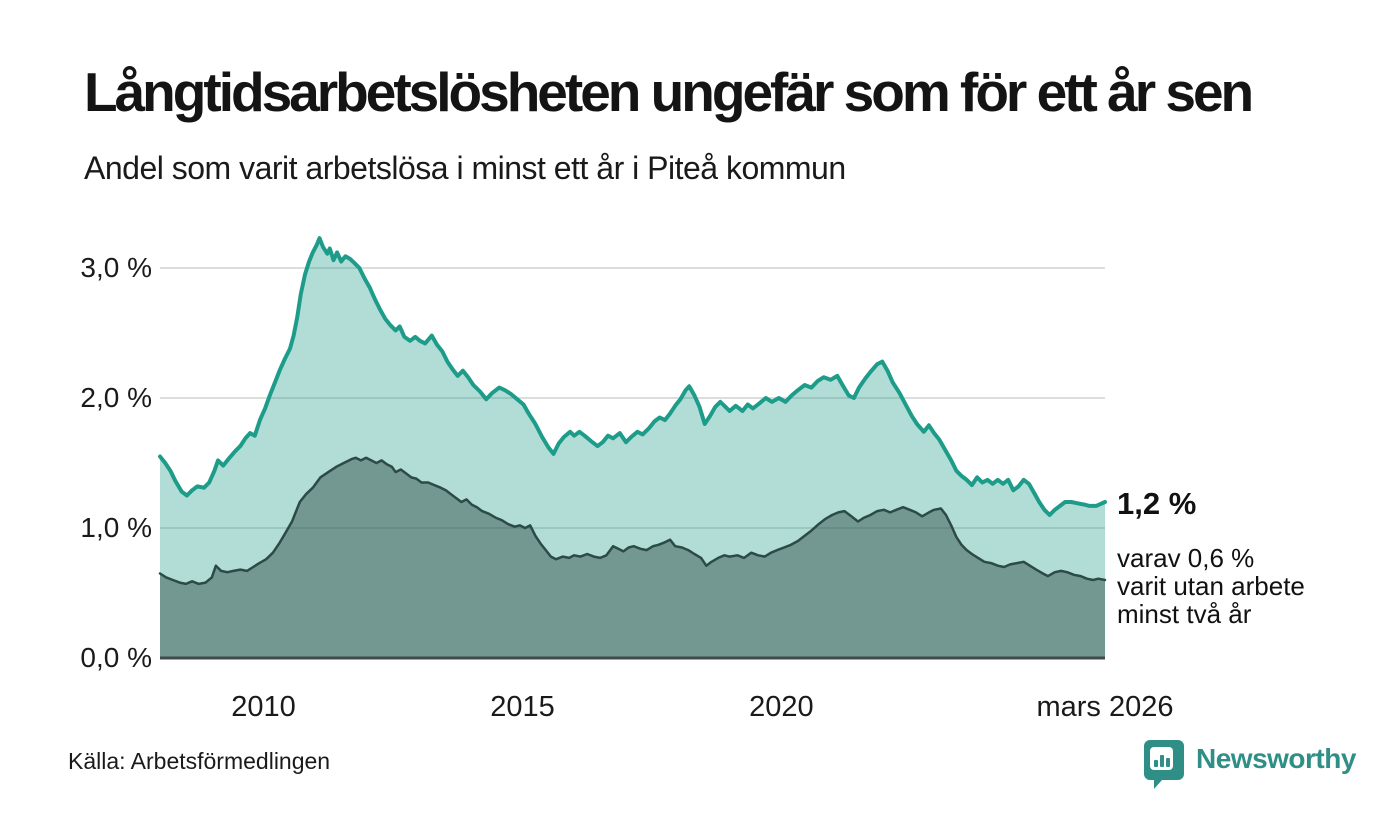 The width and height of the screenshot is (1400, 840). I want to click on annotation-detail-line: varit utan arbete, so click(1211, 586).